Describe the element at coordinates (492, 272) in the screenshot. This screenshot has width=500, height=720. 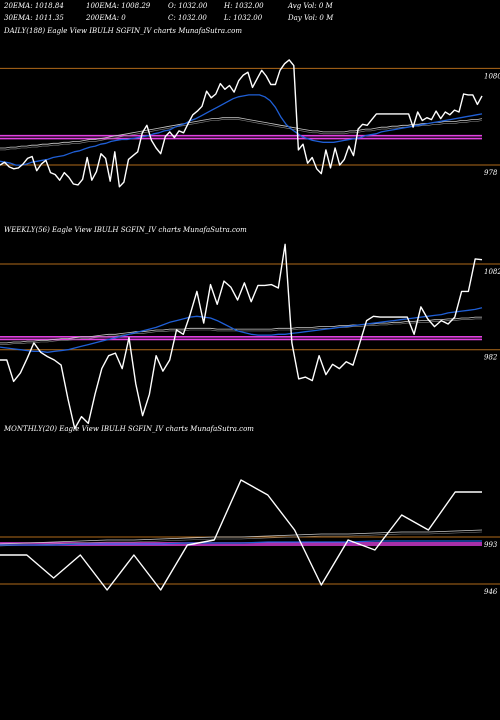
I see `tick-label-0: 1082` at that location.